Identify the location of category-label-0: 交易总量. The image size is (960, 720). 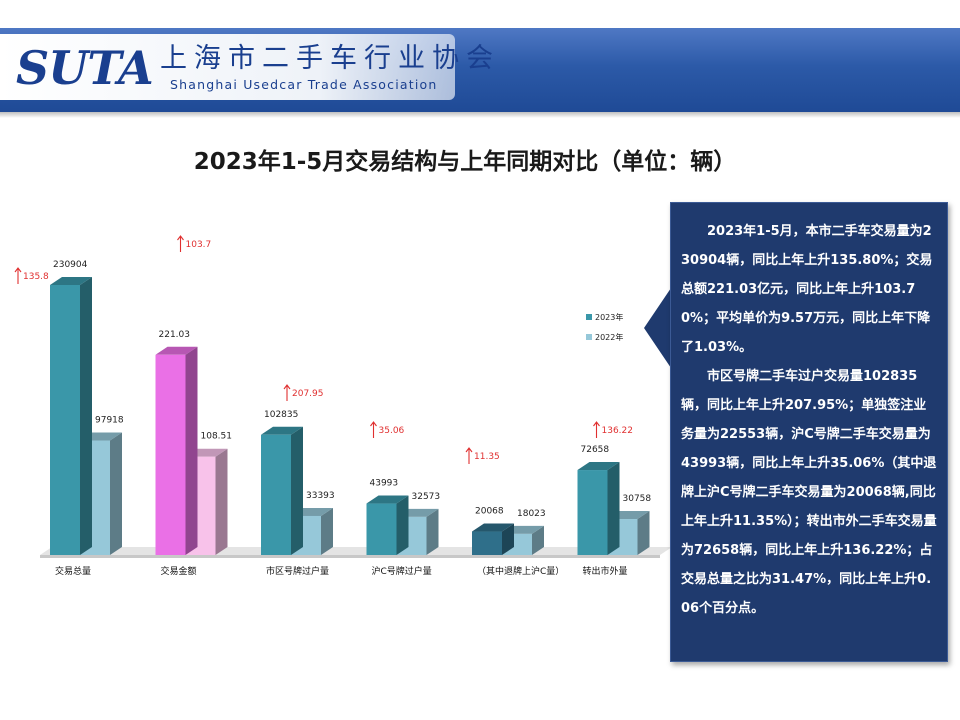
(73, 571).